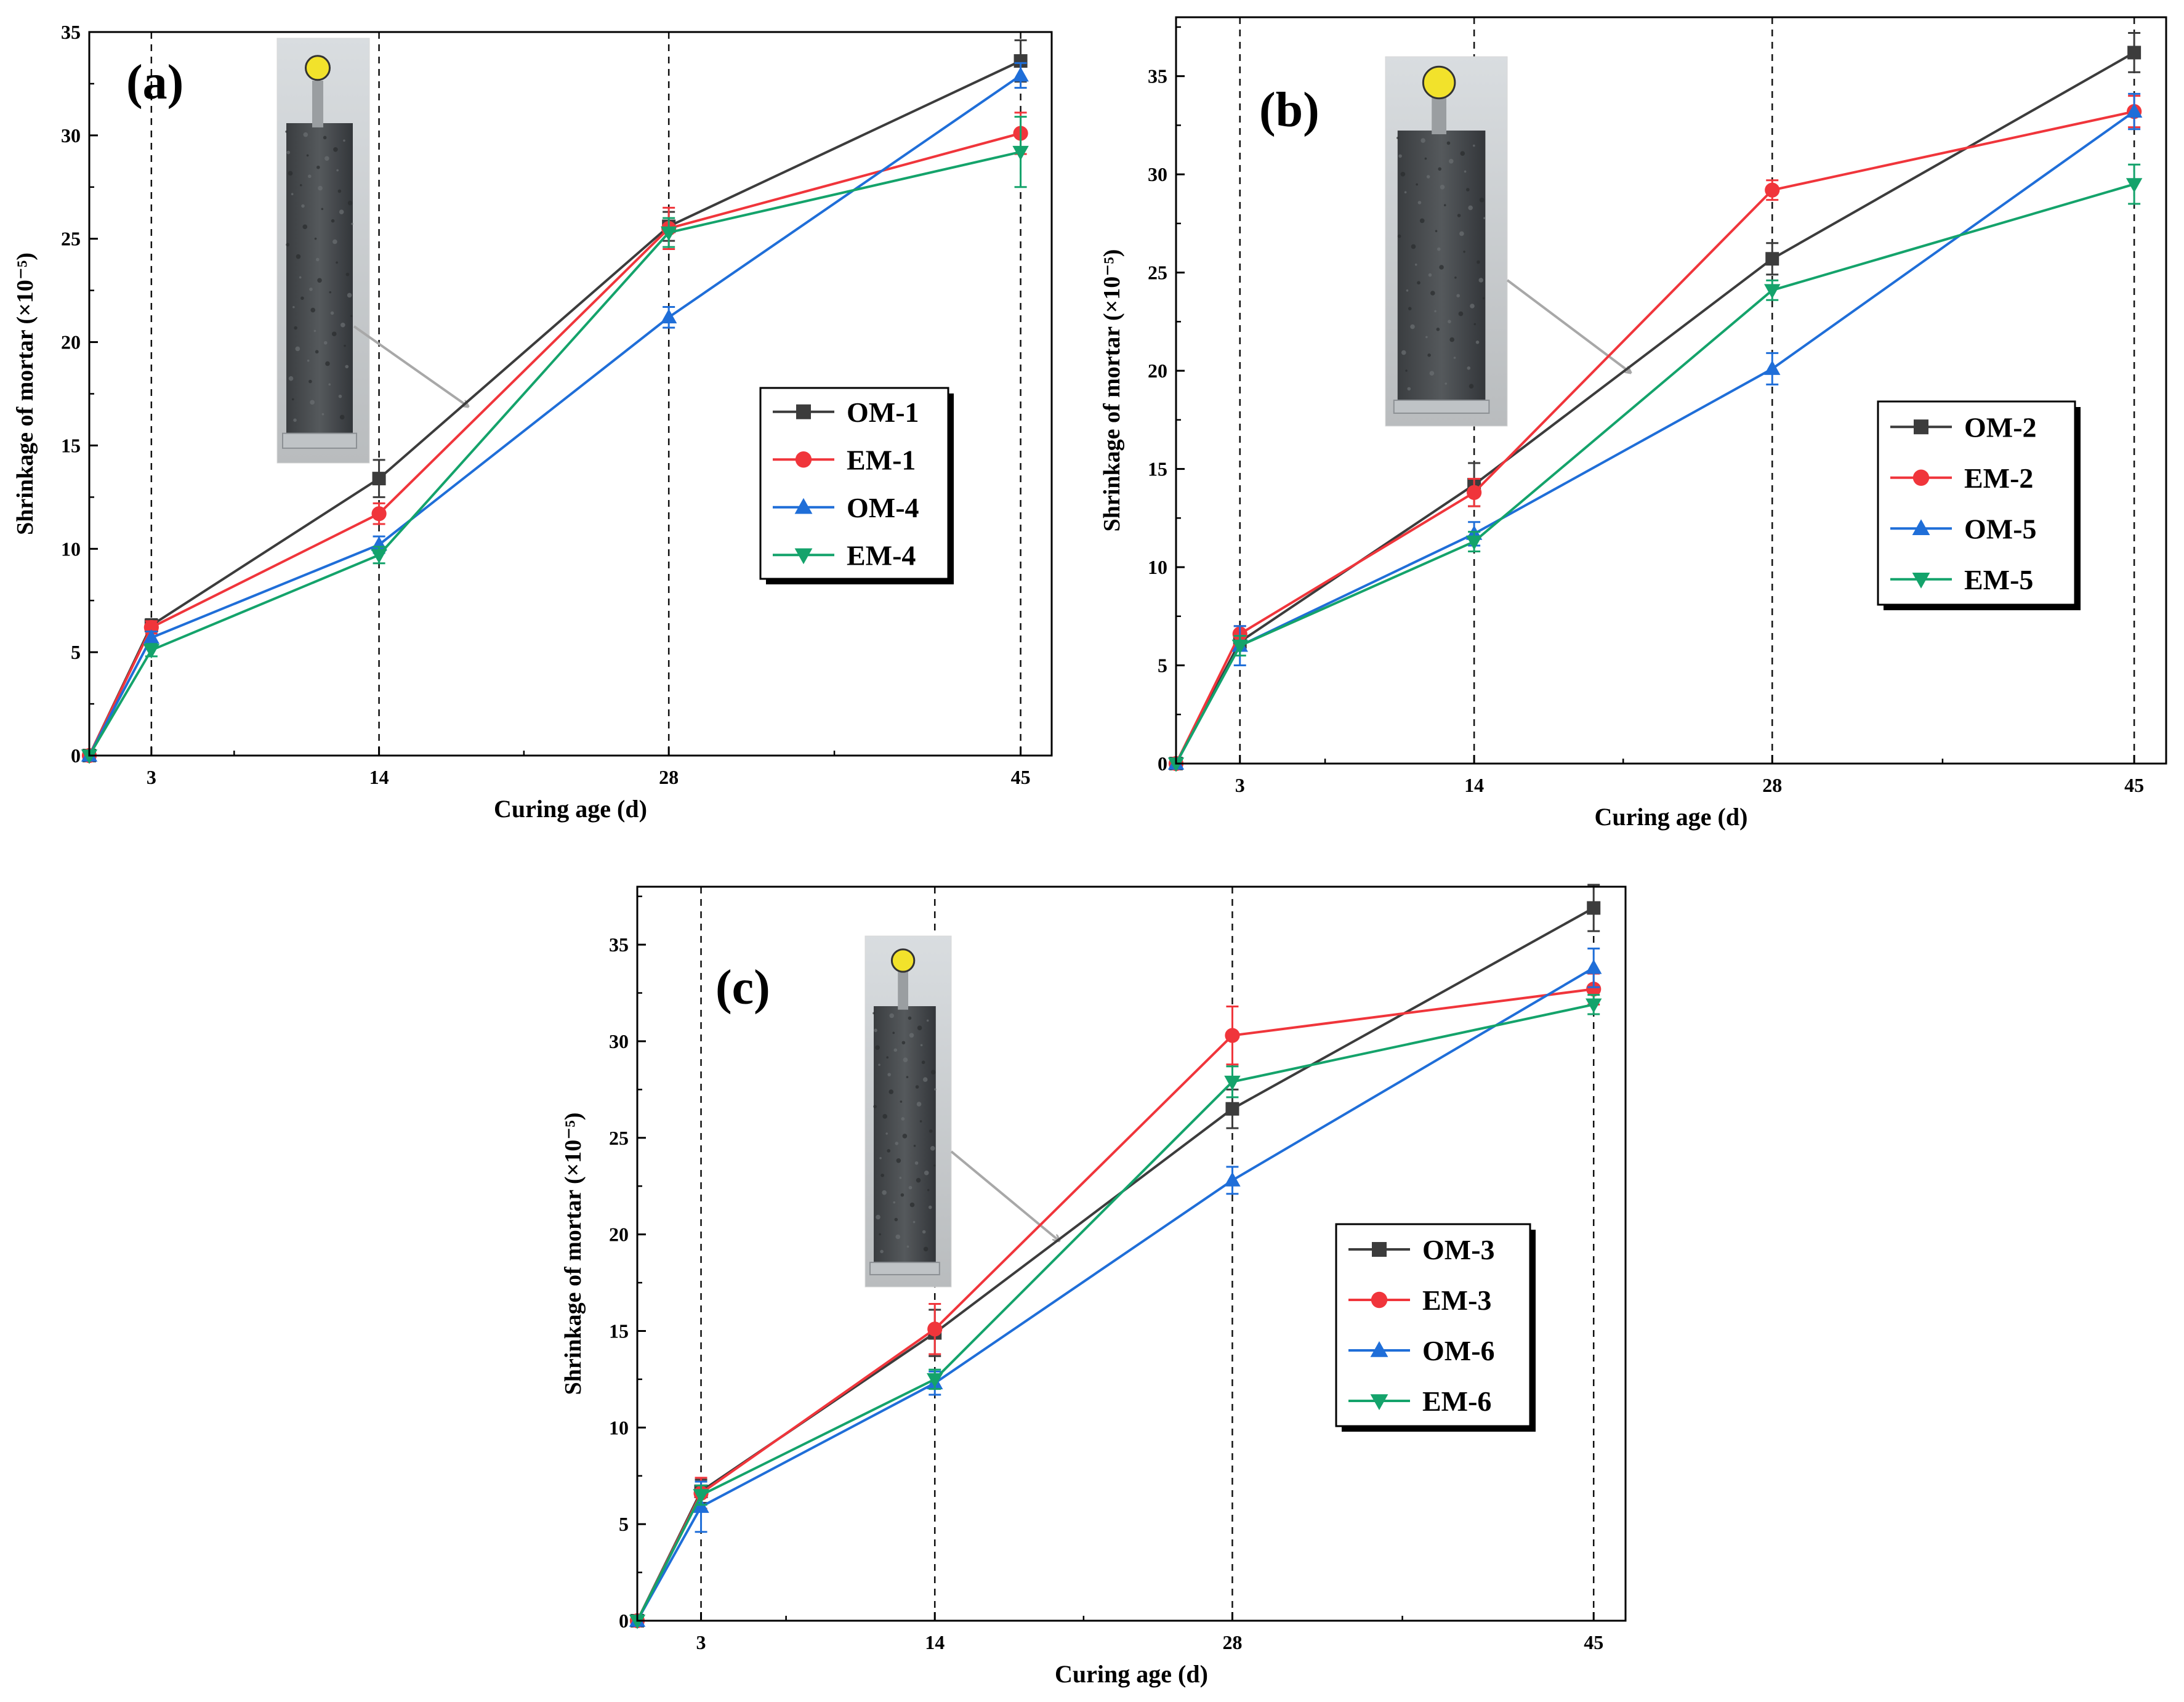 Image resolution: width=2184 pixels, height=1702 pixels. What do you see at coordinates (1435, 1327) in the screenshot?
I see `legend: OM-3 EM-3 OM-6 EM-6` at bounding box center [1435, 1327].